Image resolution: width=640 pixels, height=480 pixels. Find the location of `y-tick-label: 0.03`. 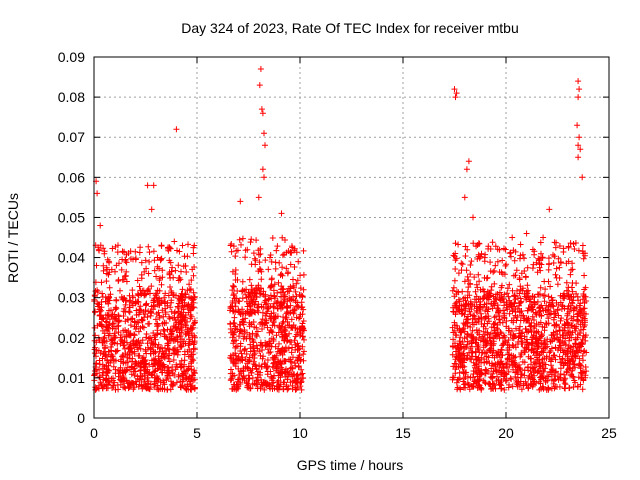

y-tick-label: 0.03 is located at coordinates (71, 298).